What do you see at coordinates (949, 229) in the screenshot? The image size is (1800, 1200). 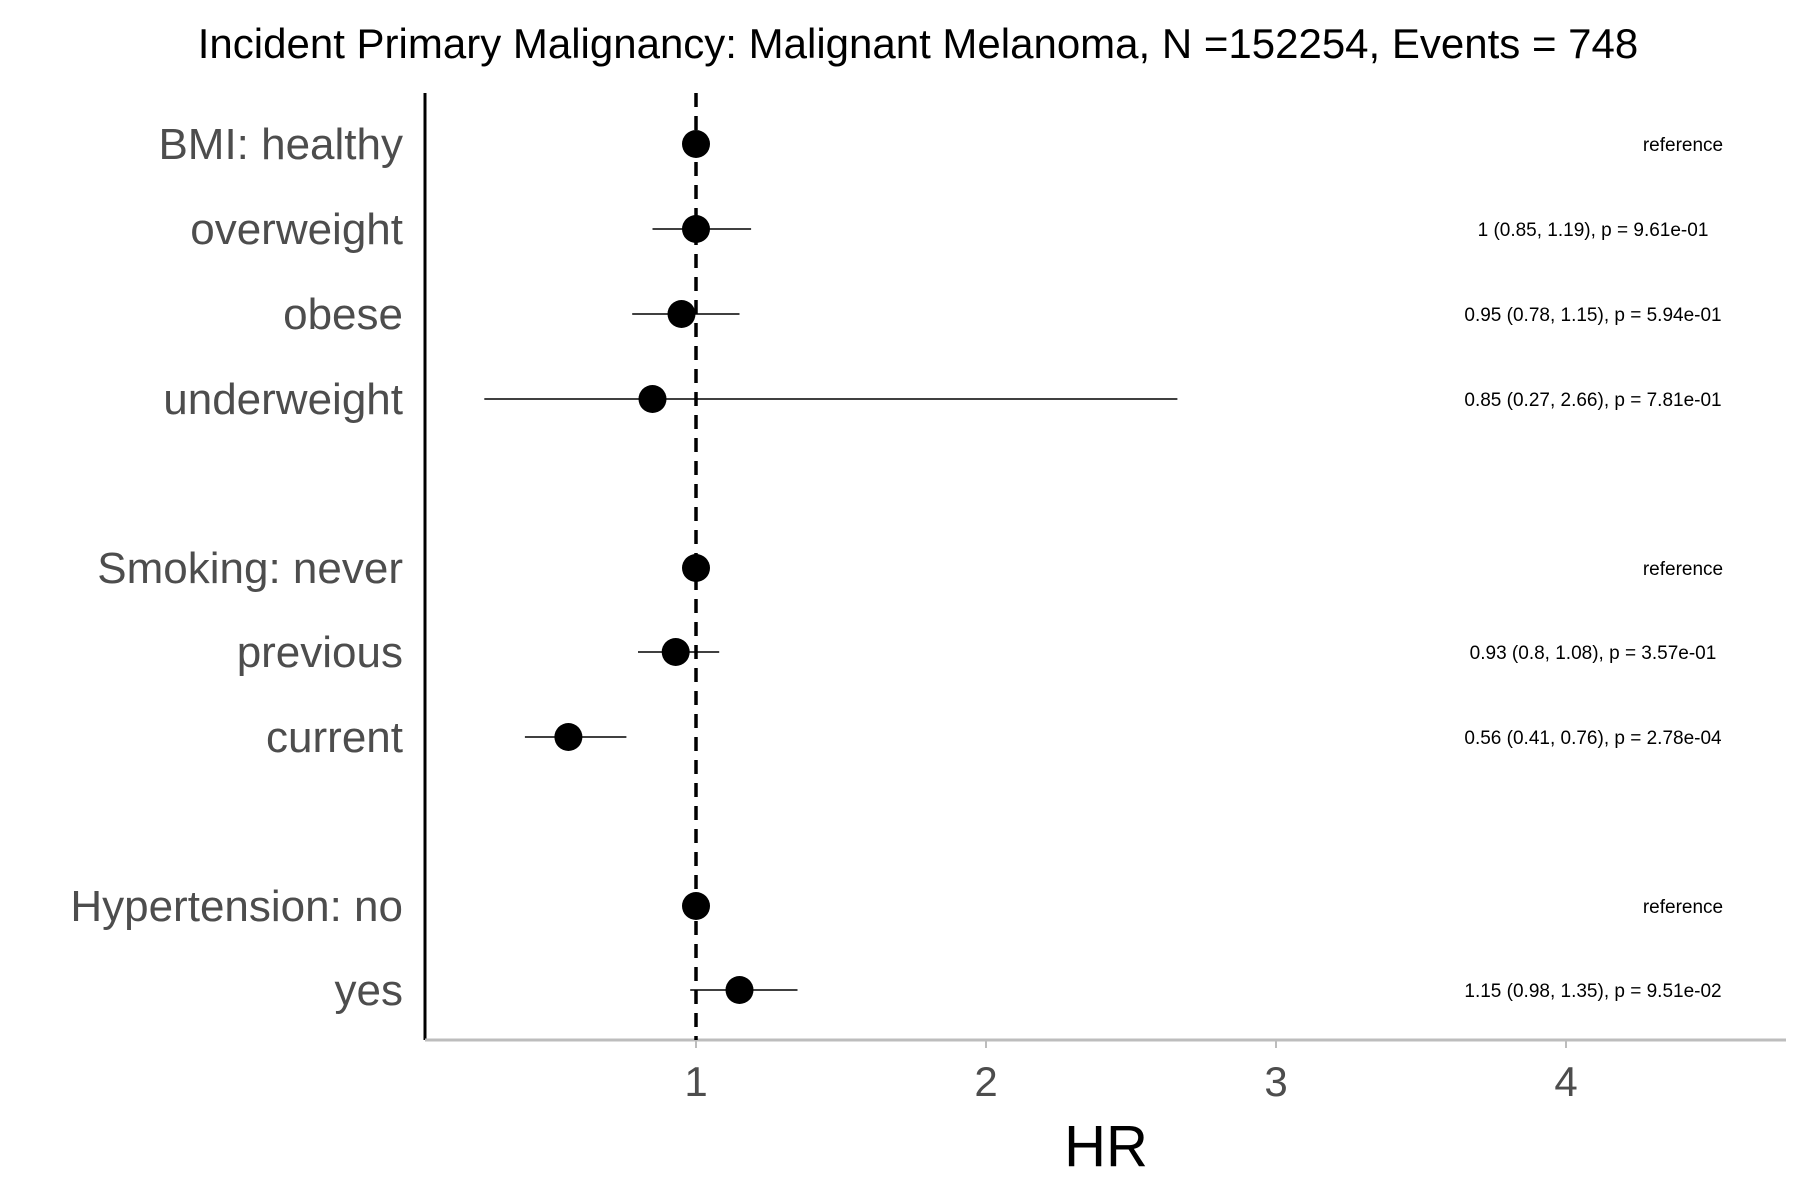 I see `forest-row: overweight 1 (0.85, 1.19), p = 9.61e-01` at bounding box center [949, 229].